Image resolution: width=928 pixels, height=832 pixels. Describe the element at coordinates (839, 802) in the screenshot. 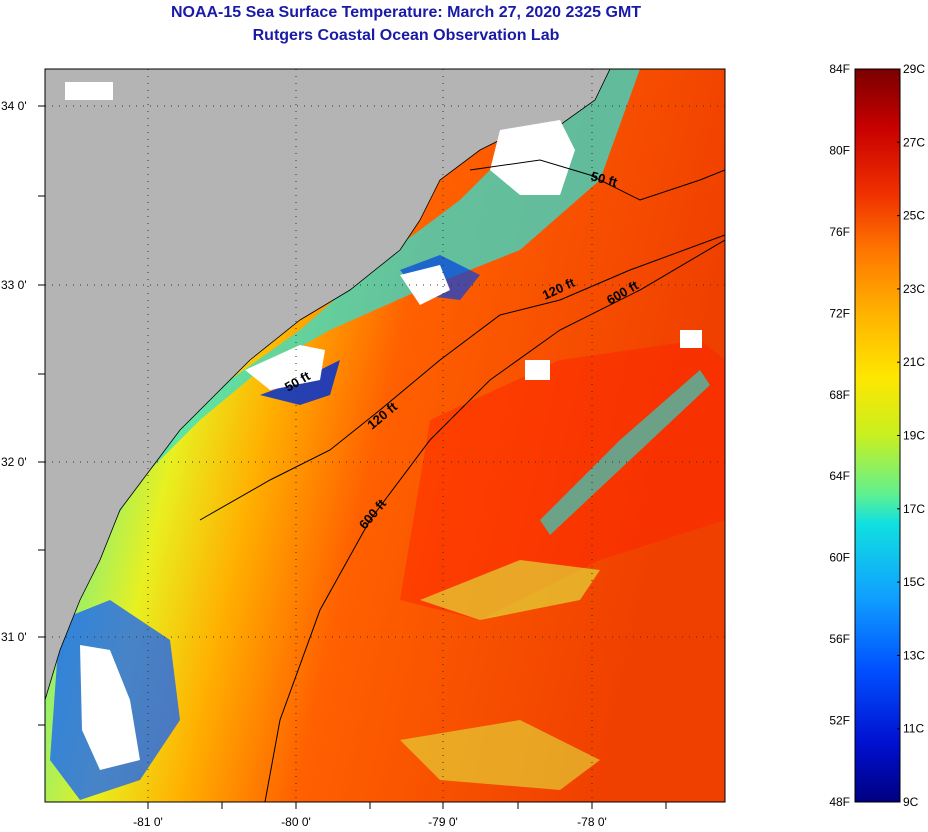

I see `colorbar-f-label: 48F` at that location.